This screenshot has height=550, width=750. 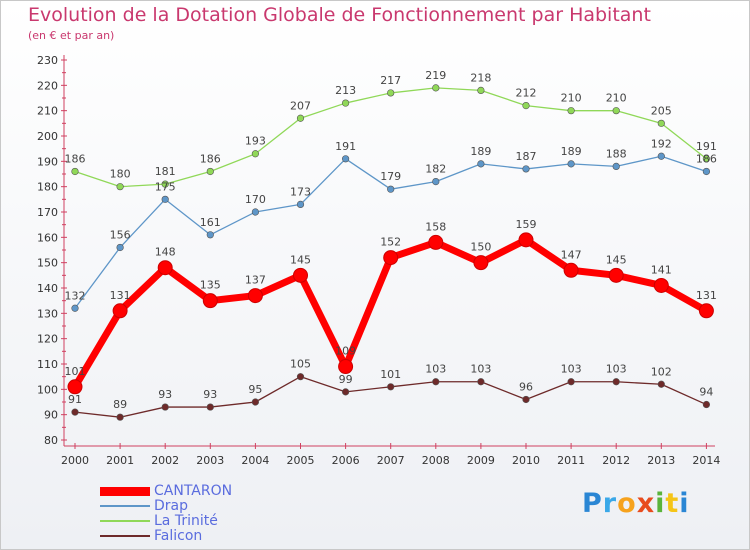 What do you see at coordinates (120, 404) in the screenshot?
I see `data-label: 89` at bounding box center [120, 404].